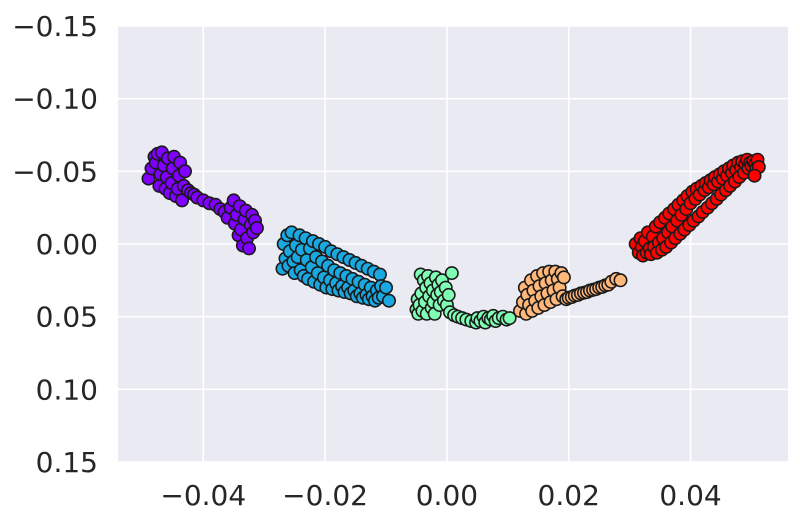 The height and width of the screenshot is (525, 800). What do you see at coordinates (55, 171) in the screenshot?
I see `y-tick-label: −0.05` at bounding box center [55, 171].